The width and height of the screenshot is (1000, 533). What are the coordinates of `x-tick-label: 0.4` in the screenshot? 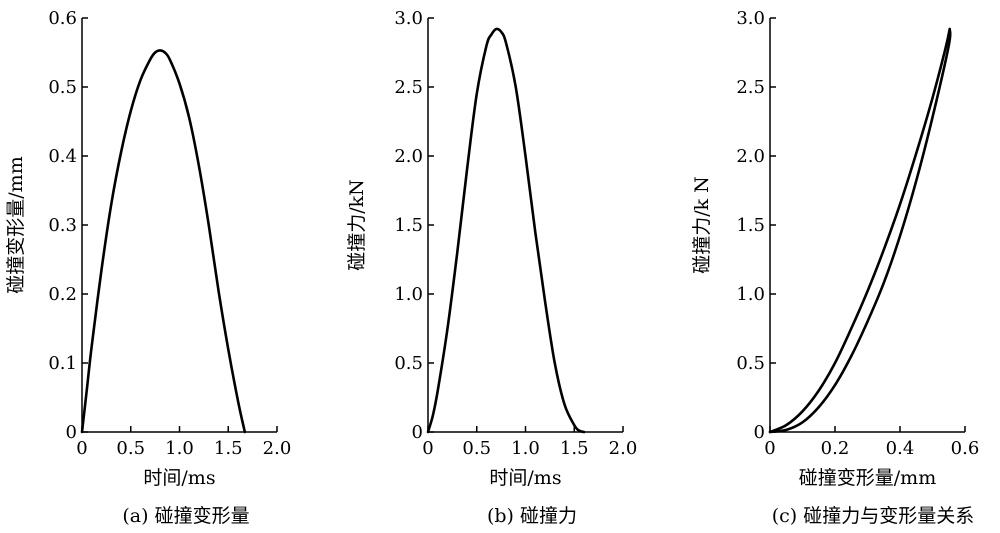 It's located at (900, 448).